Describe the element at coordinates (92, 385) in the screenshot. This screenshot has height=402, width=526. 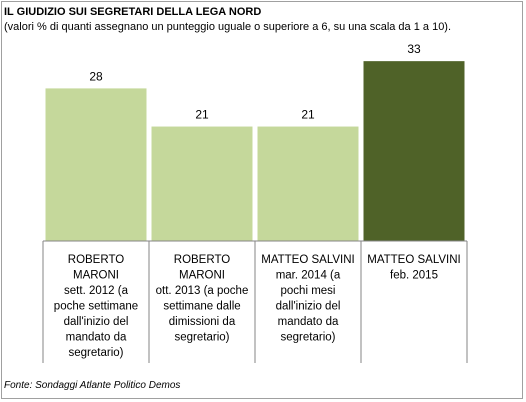
I see `source-note: Fonte: Sondaggi Atlante Politico Demos` at that location.